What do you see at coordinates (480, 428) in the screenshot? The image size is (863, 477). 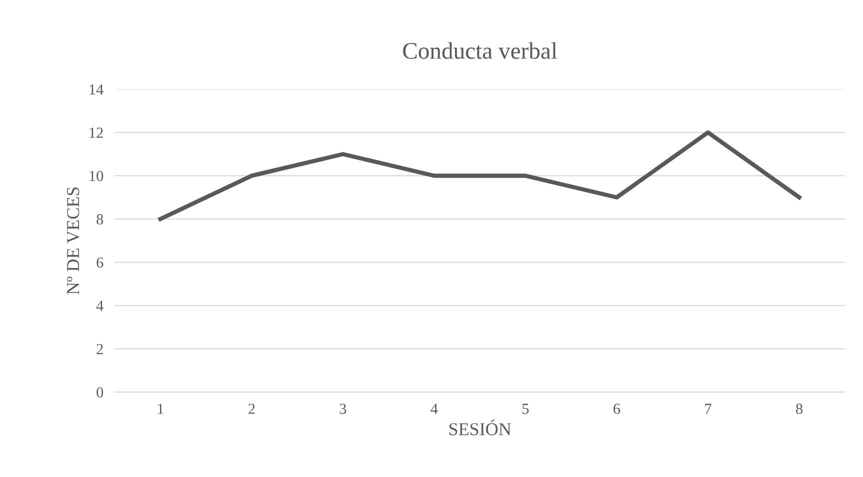 I see `x-axis-title: SESIÓN` at bounding box center [480, 428].